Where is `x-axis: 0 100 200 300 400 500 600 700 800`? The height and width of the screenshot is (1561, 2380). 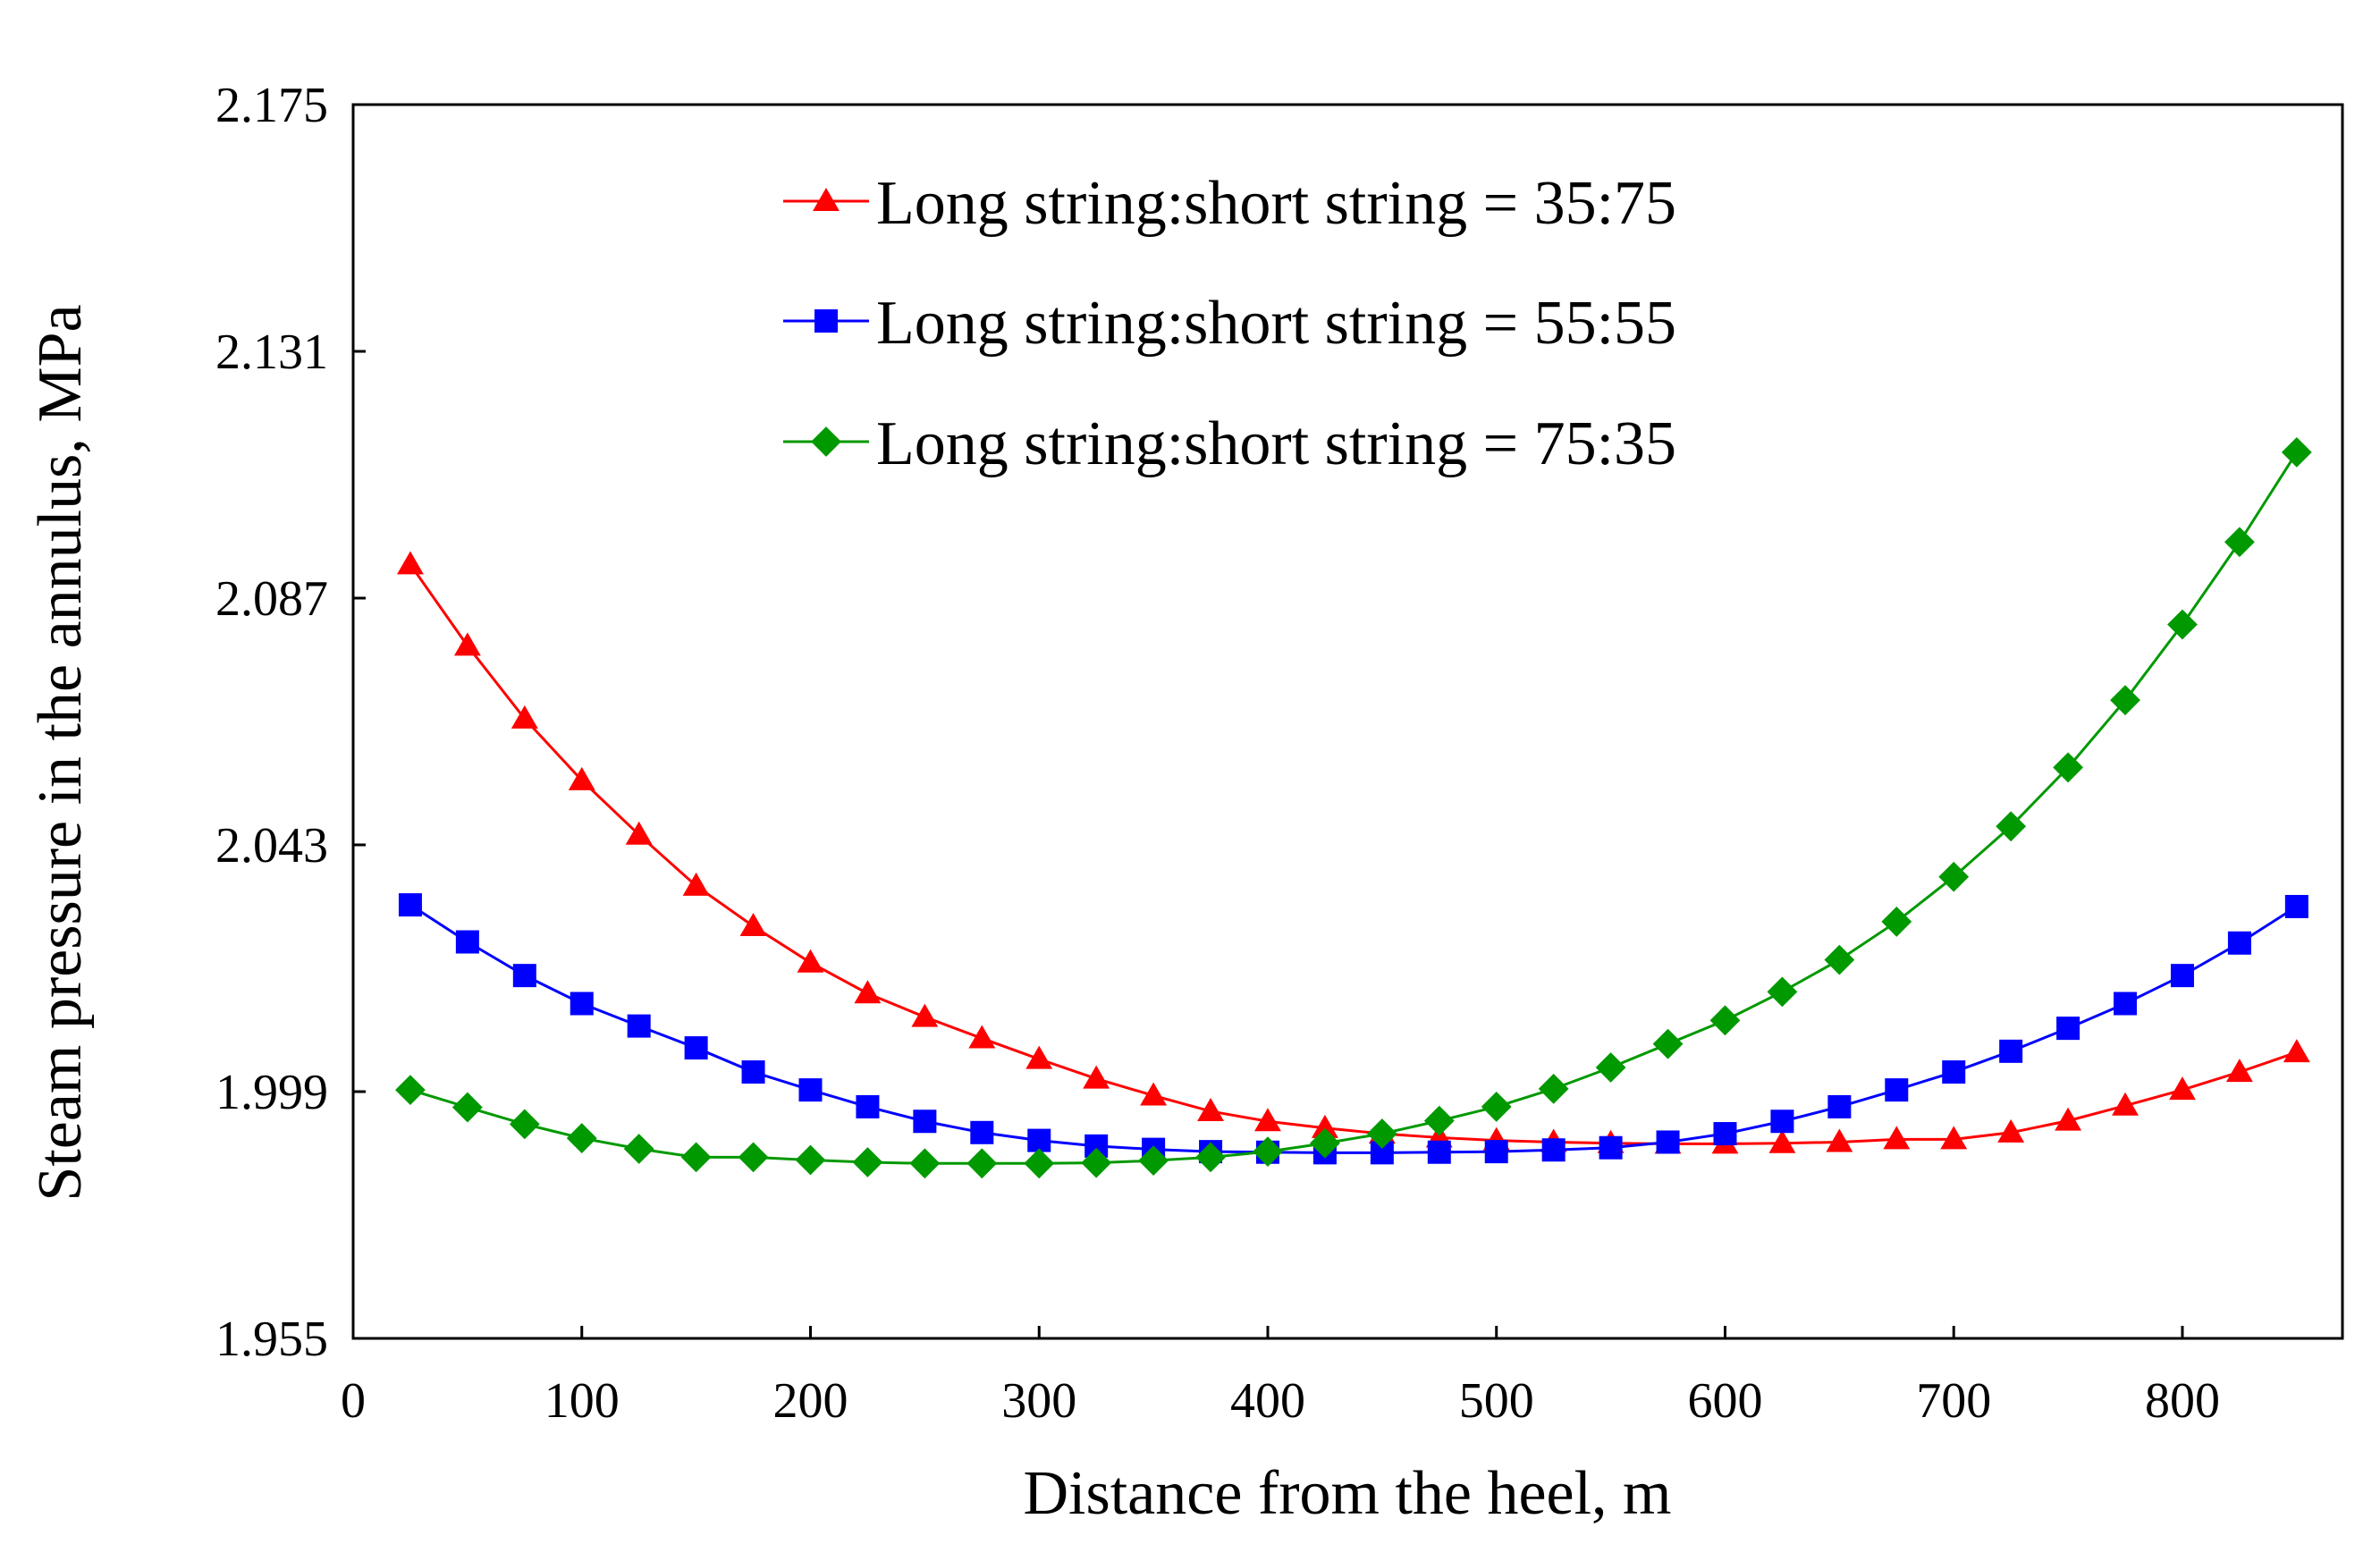 x-axis: 0 100 200 300 400 500 600 700 800 is located at coordinates (1280, 1378).